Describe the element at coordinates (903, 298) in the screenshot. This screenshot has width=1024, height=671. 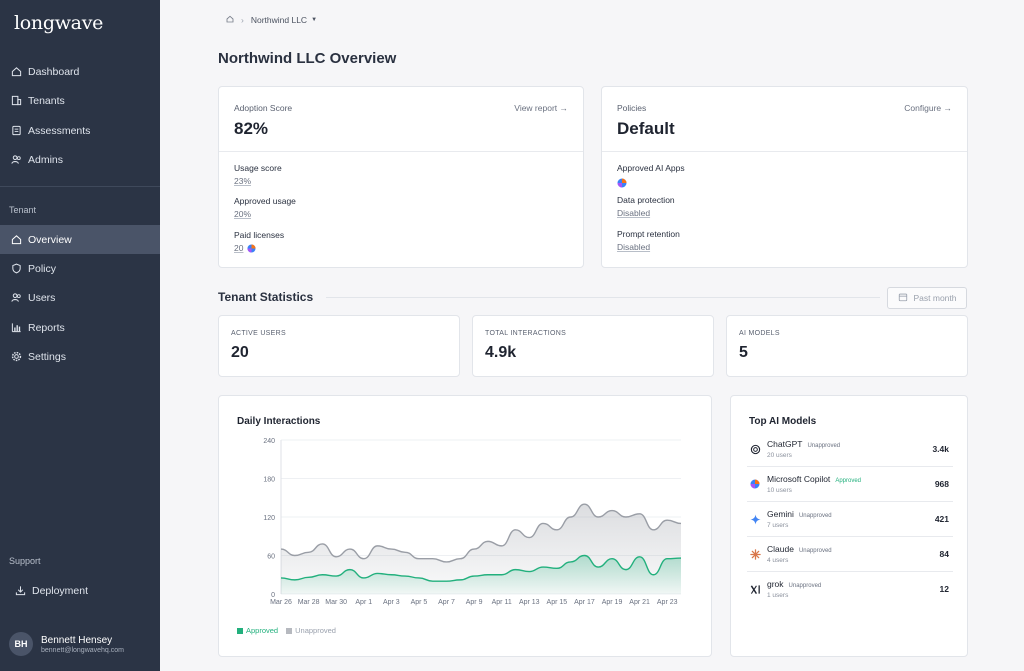
I see `calendar-icon` at that location.